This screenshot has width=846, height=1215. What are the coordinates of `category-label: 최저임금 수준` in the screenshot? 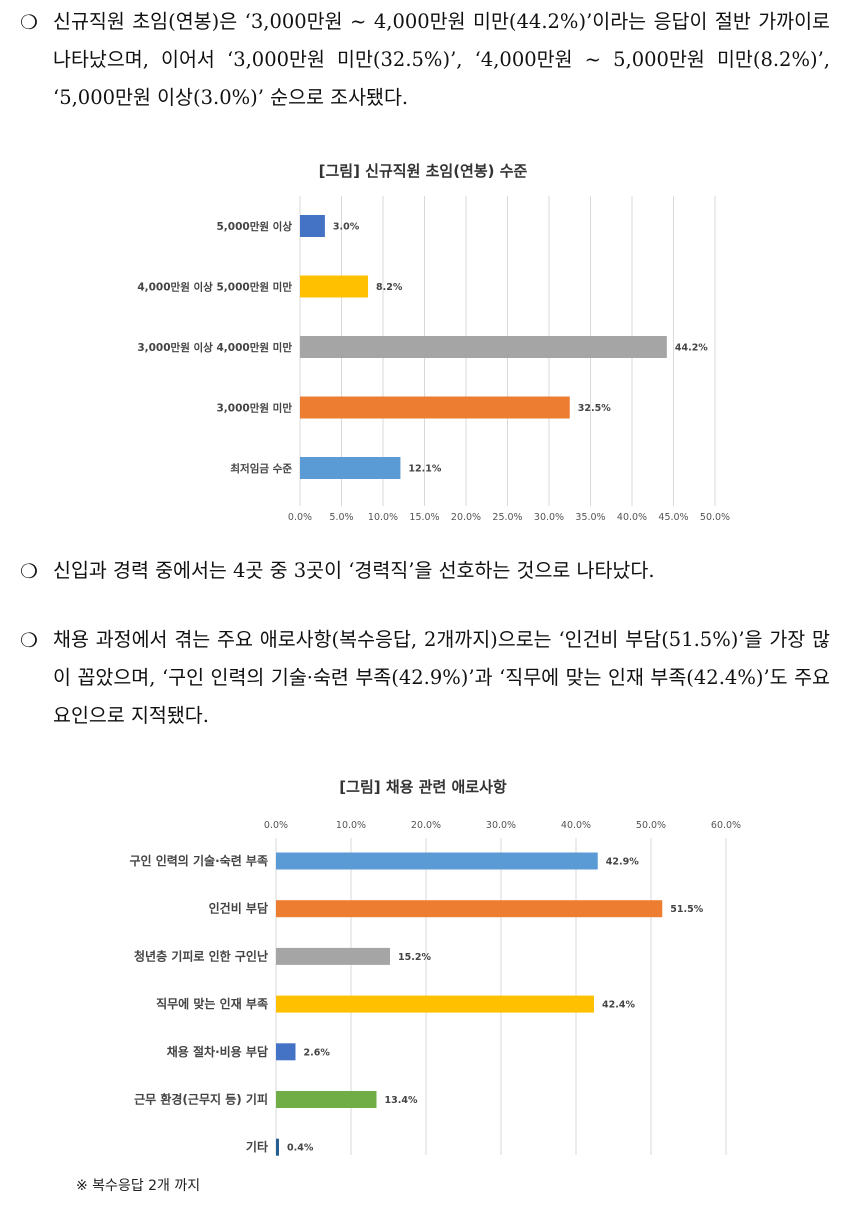 It's located at (261, 468).